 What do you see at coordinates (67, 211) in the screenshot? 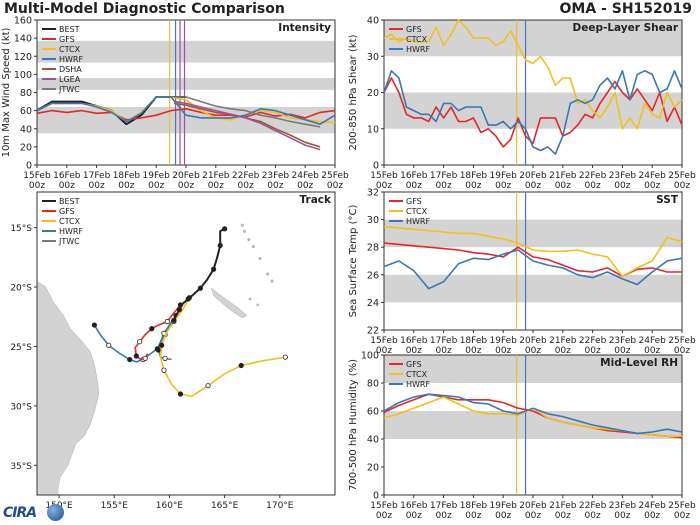
I see `track-legend-label: GFS` at bounding box center [67, 211].